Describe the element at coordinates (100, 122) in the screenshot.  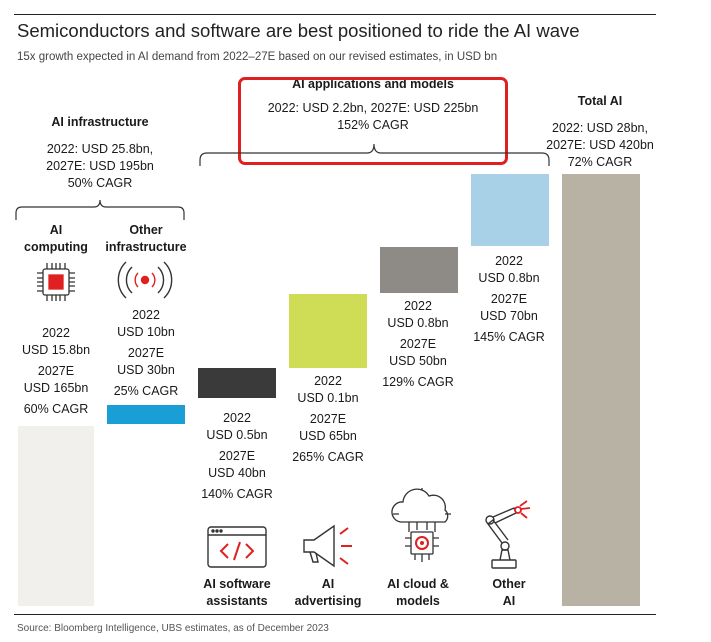
I see `infrastructure-title: AI infrastructure` at that location.